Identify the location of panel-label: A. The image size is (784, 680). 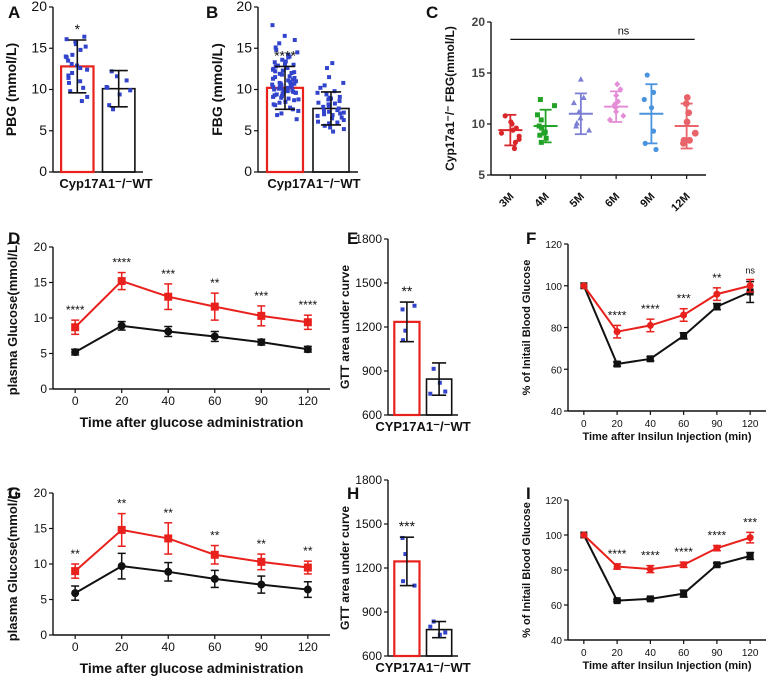
(14, 12).